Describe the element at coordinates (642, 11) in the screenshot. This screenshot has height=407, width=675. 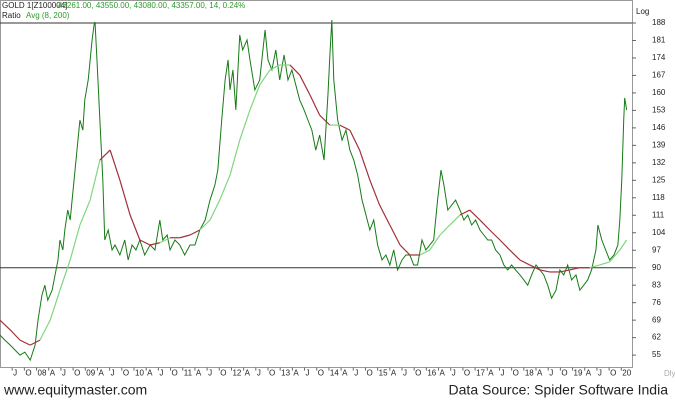
I see `scale-label: Log` at that location.